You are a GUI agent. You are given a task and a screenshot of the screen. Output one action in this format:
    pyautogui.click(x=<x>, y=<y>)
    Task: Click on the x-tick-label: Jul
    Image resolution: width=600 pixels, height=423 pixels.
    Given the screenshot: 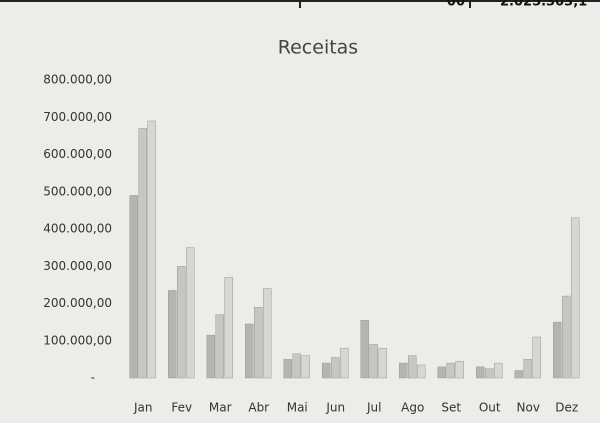 What is the action you would take?
    pyautogui.click(x=373, y=408)
    